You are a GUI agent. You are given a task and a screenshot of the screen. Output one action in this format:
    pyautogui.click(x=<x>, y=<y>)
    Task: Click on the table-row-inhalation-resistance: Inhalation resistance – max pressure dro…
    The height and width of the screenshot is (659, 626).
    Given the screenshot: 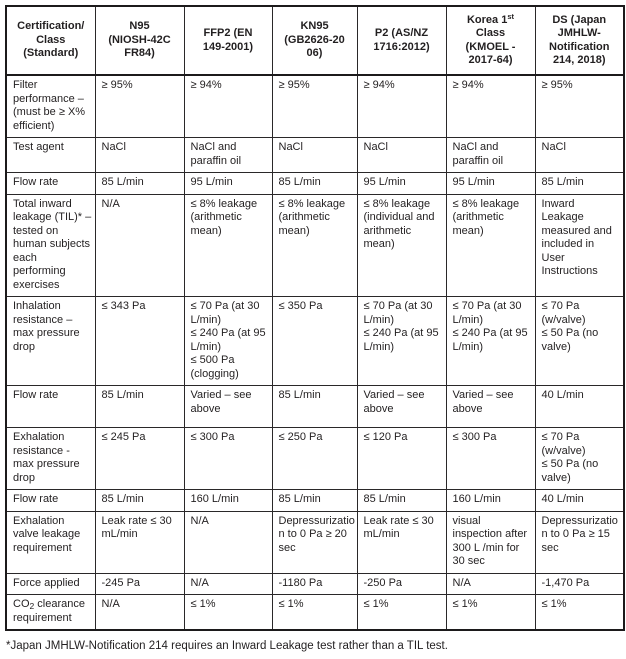 What is the action you would take?
    pyautogui.click(x=315, y=341)
    